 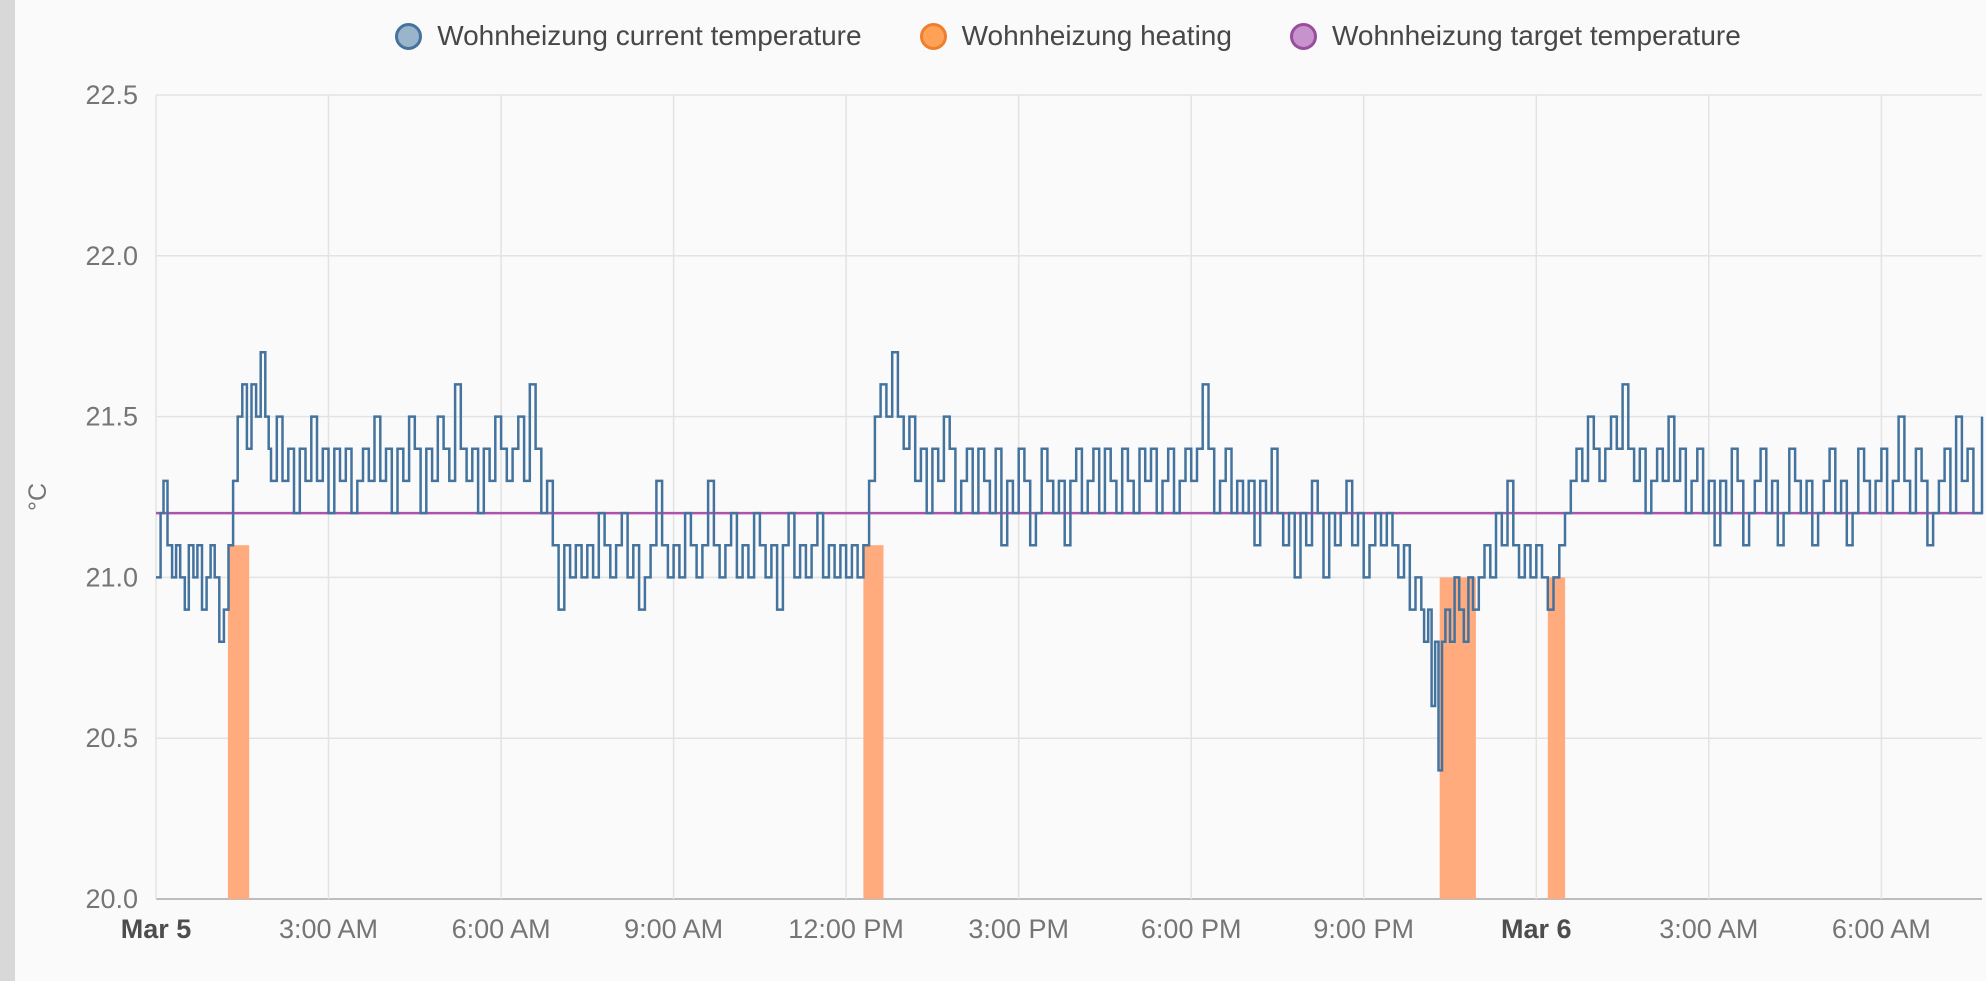 What do you see at coordinates (1363, 929) in the screenshot?
I see `x-tick-label: 9:00 PM` at bounding box center [1363, 929].